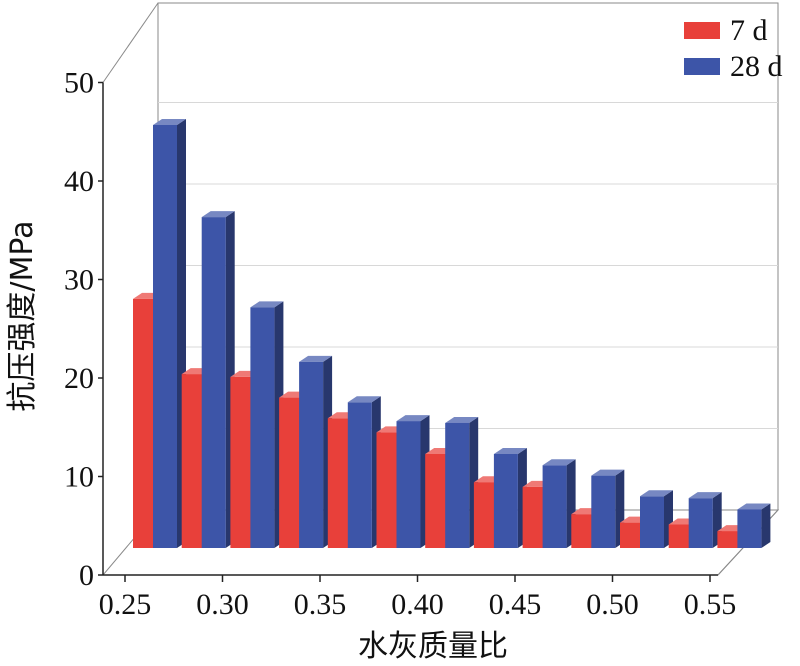  I want to click on y-tick-label: 40, so click(79, 181).